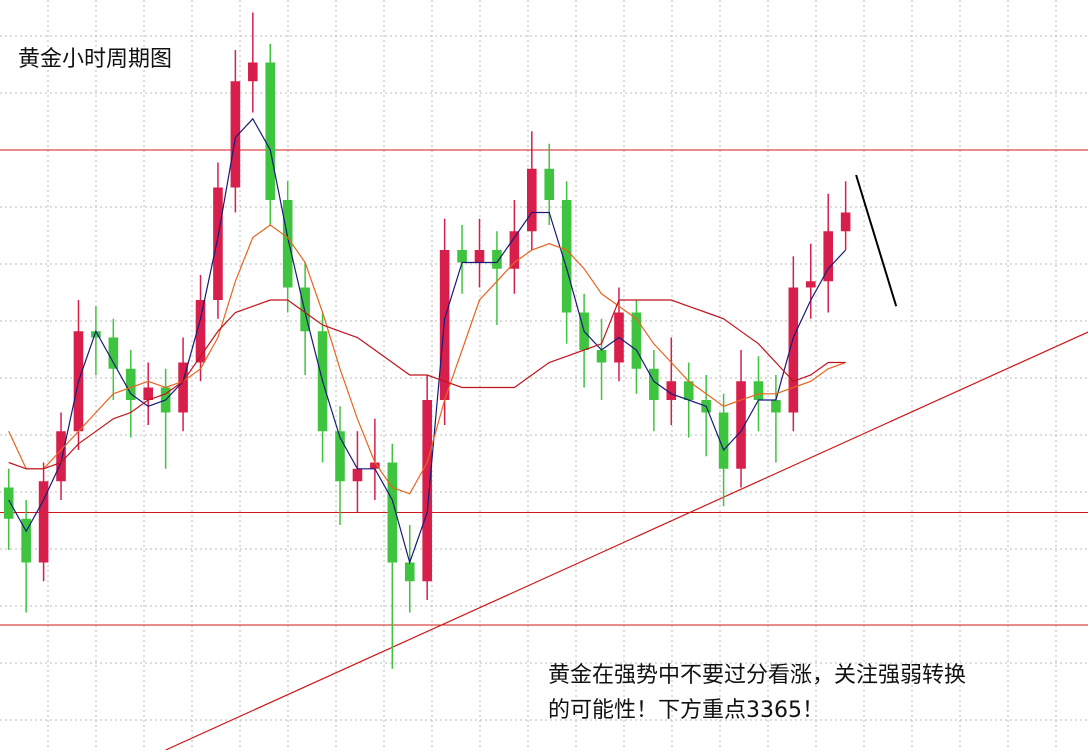  Describe the element at coordinates (876, 240) in the screenshot. I see `trend-line` at that location.